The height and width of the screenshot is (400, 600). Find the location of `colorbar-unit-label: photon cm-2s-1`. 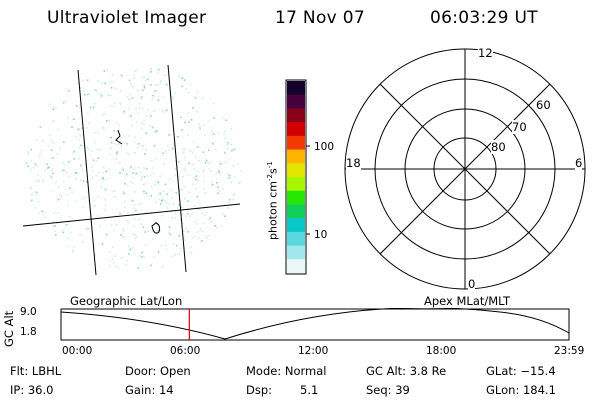

colorbar-unit-label: photon cm-2s-1 is located at coordinates (273, 200).